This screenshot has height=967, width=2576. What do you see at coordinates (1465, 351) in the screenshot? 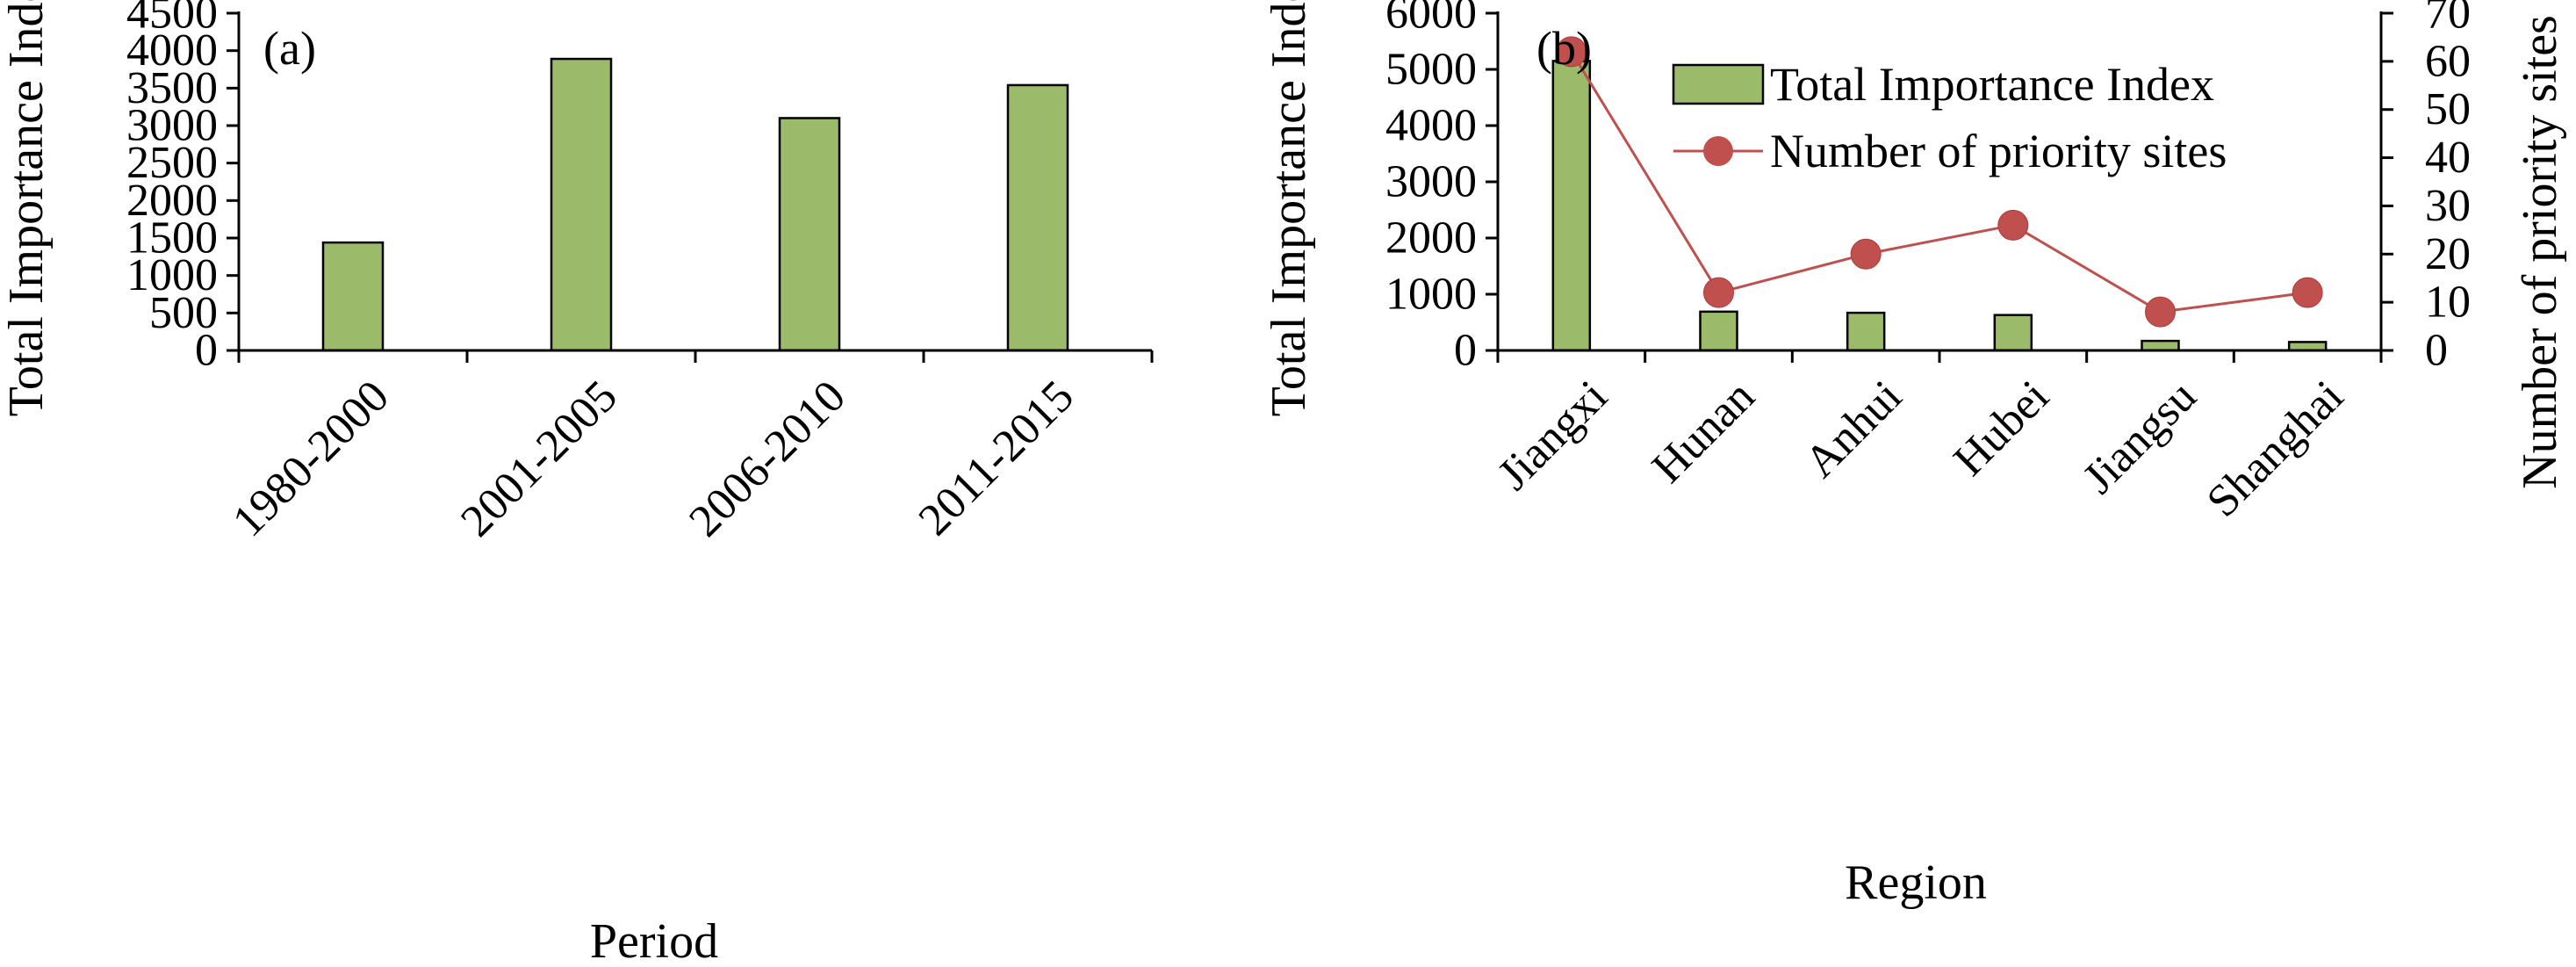
I see `y-tick-label-b: 0` at bounding box center [1465, 351].